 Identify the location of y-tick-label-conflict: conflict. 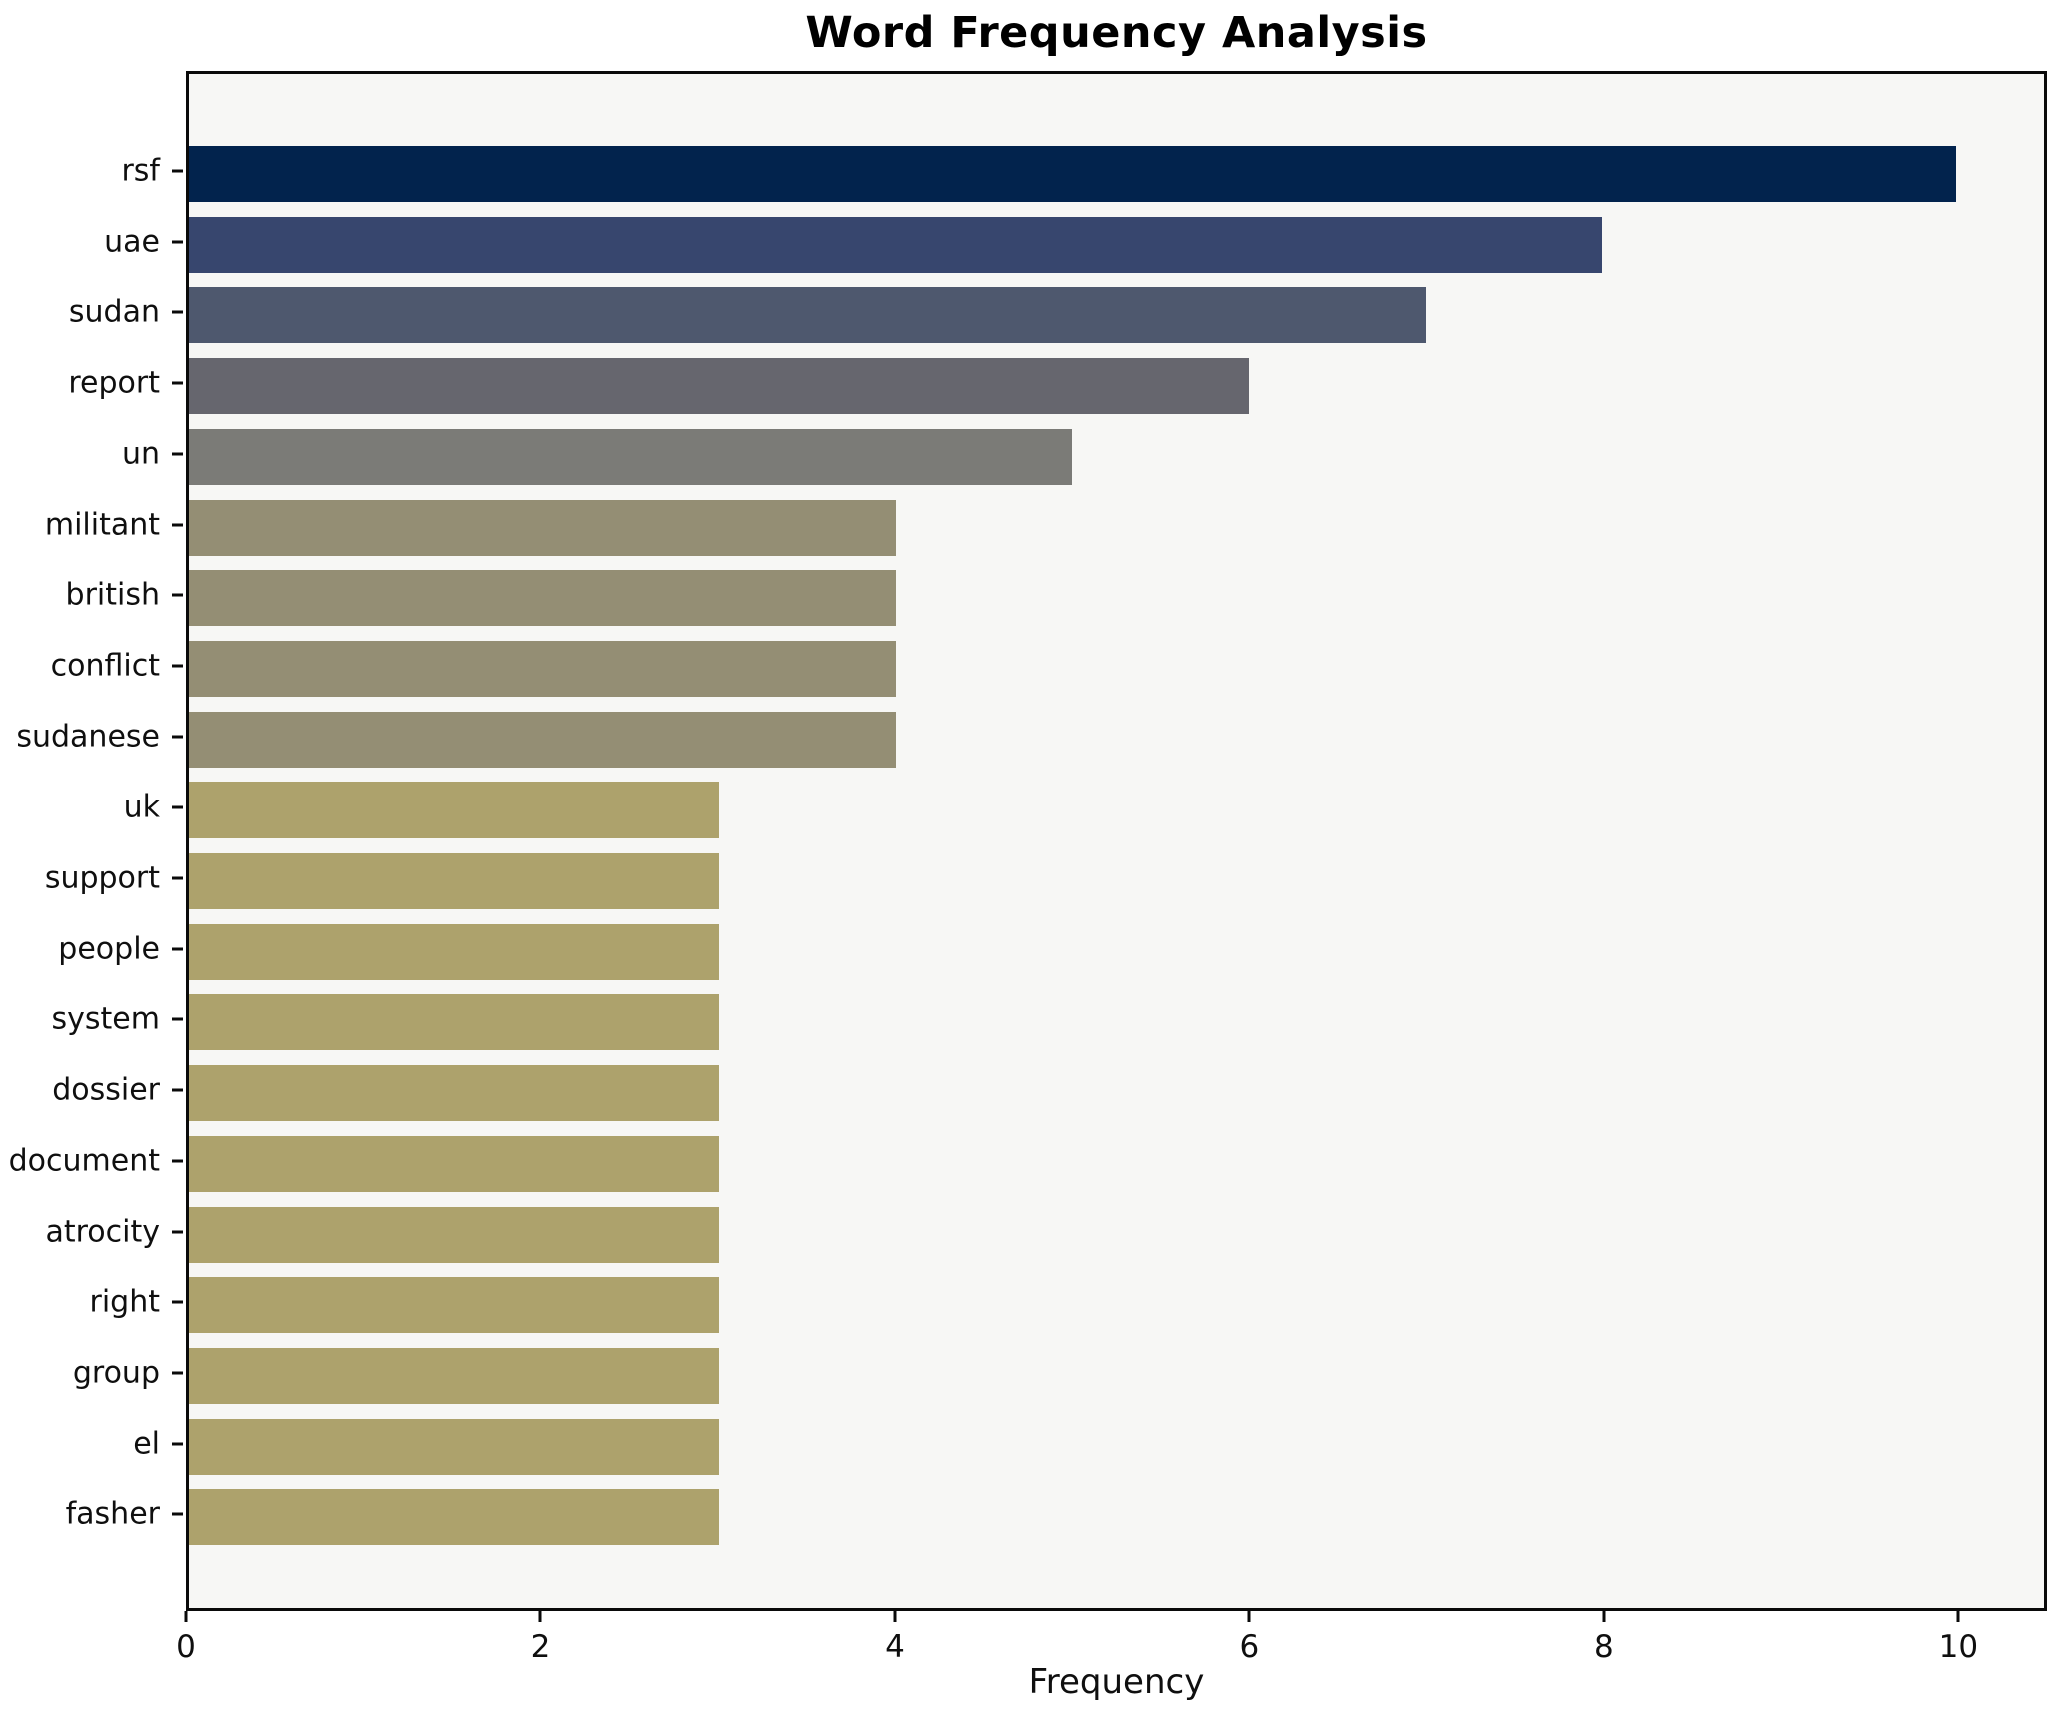
(105, 666).